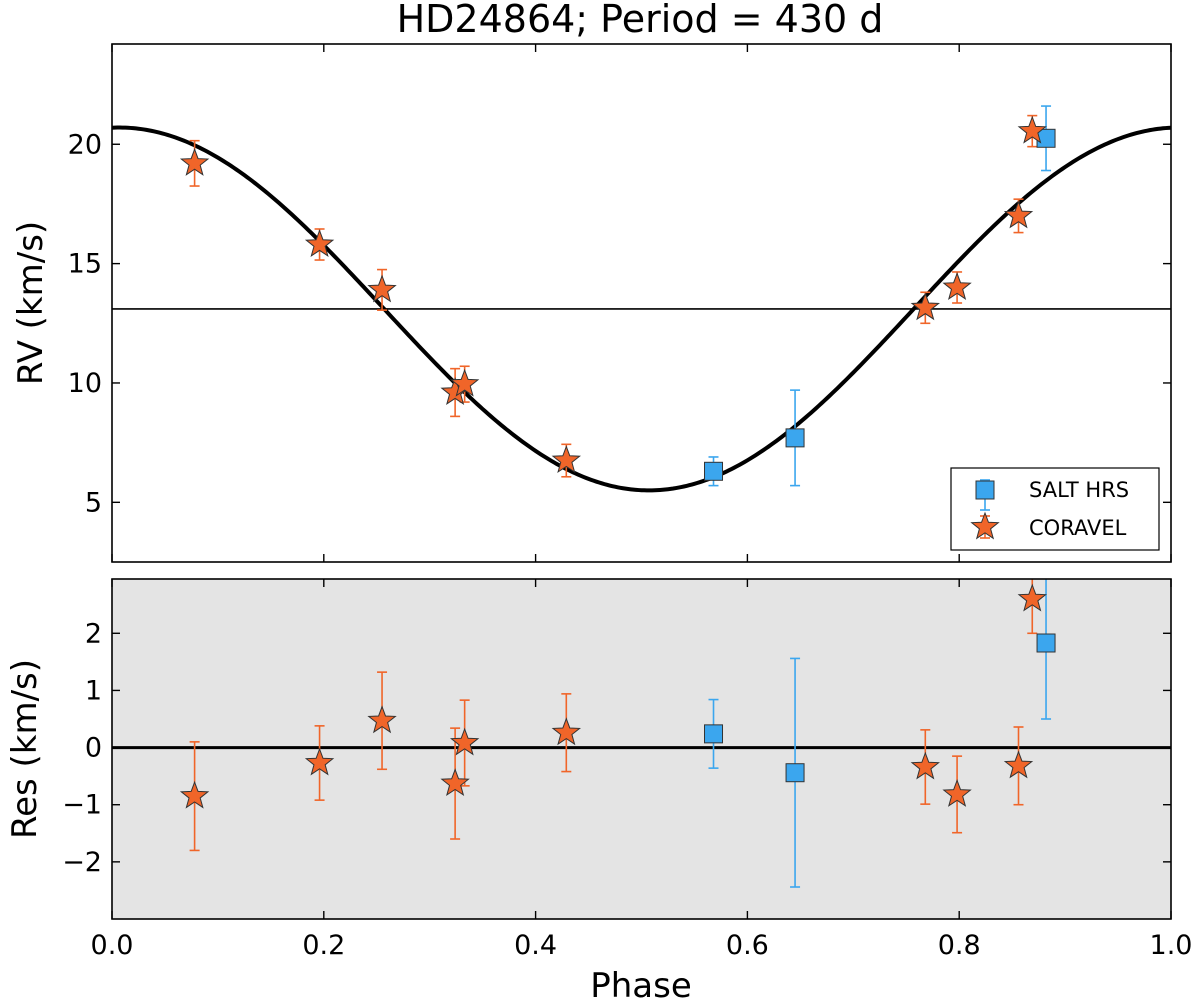 The image size is (1200, 1005). I want to click on top-y-axis-label: RV (km/s), so click(31, 303).